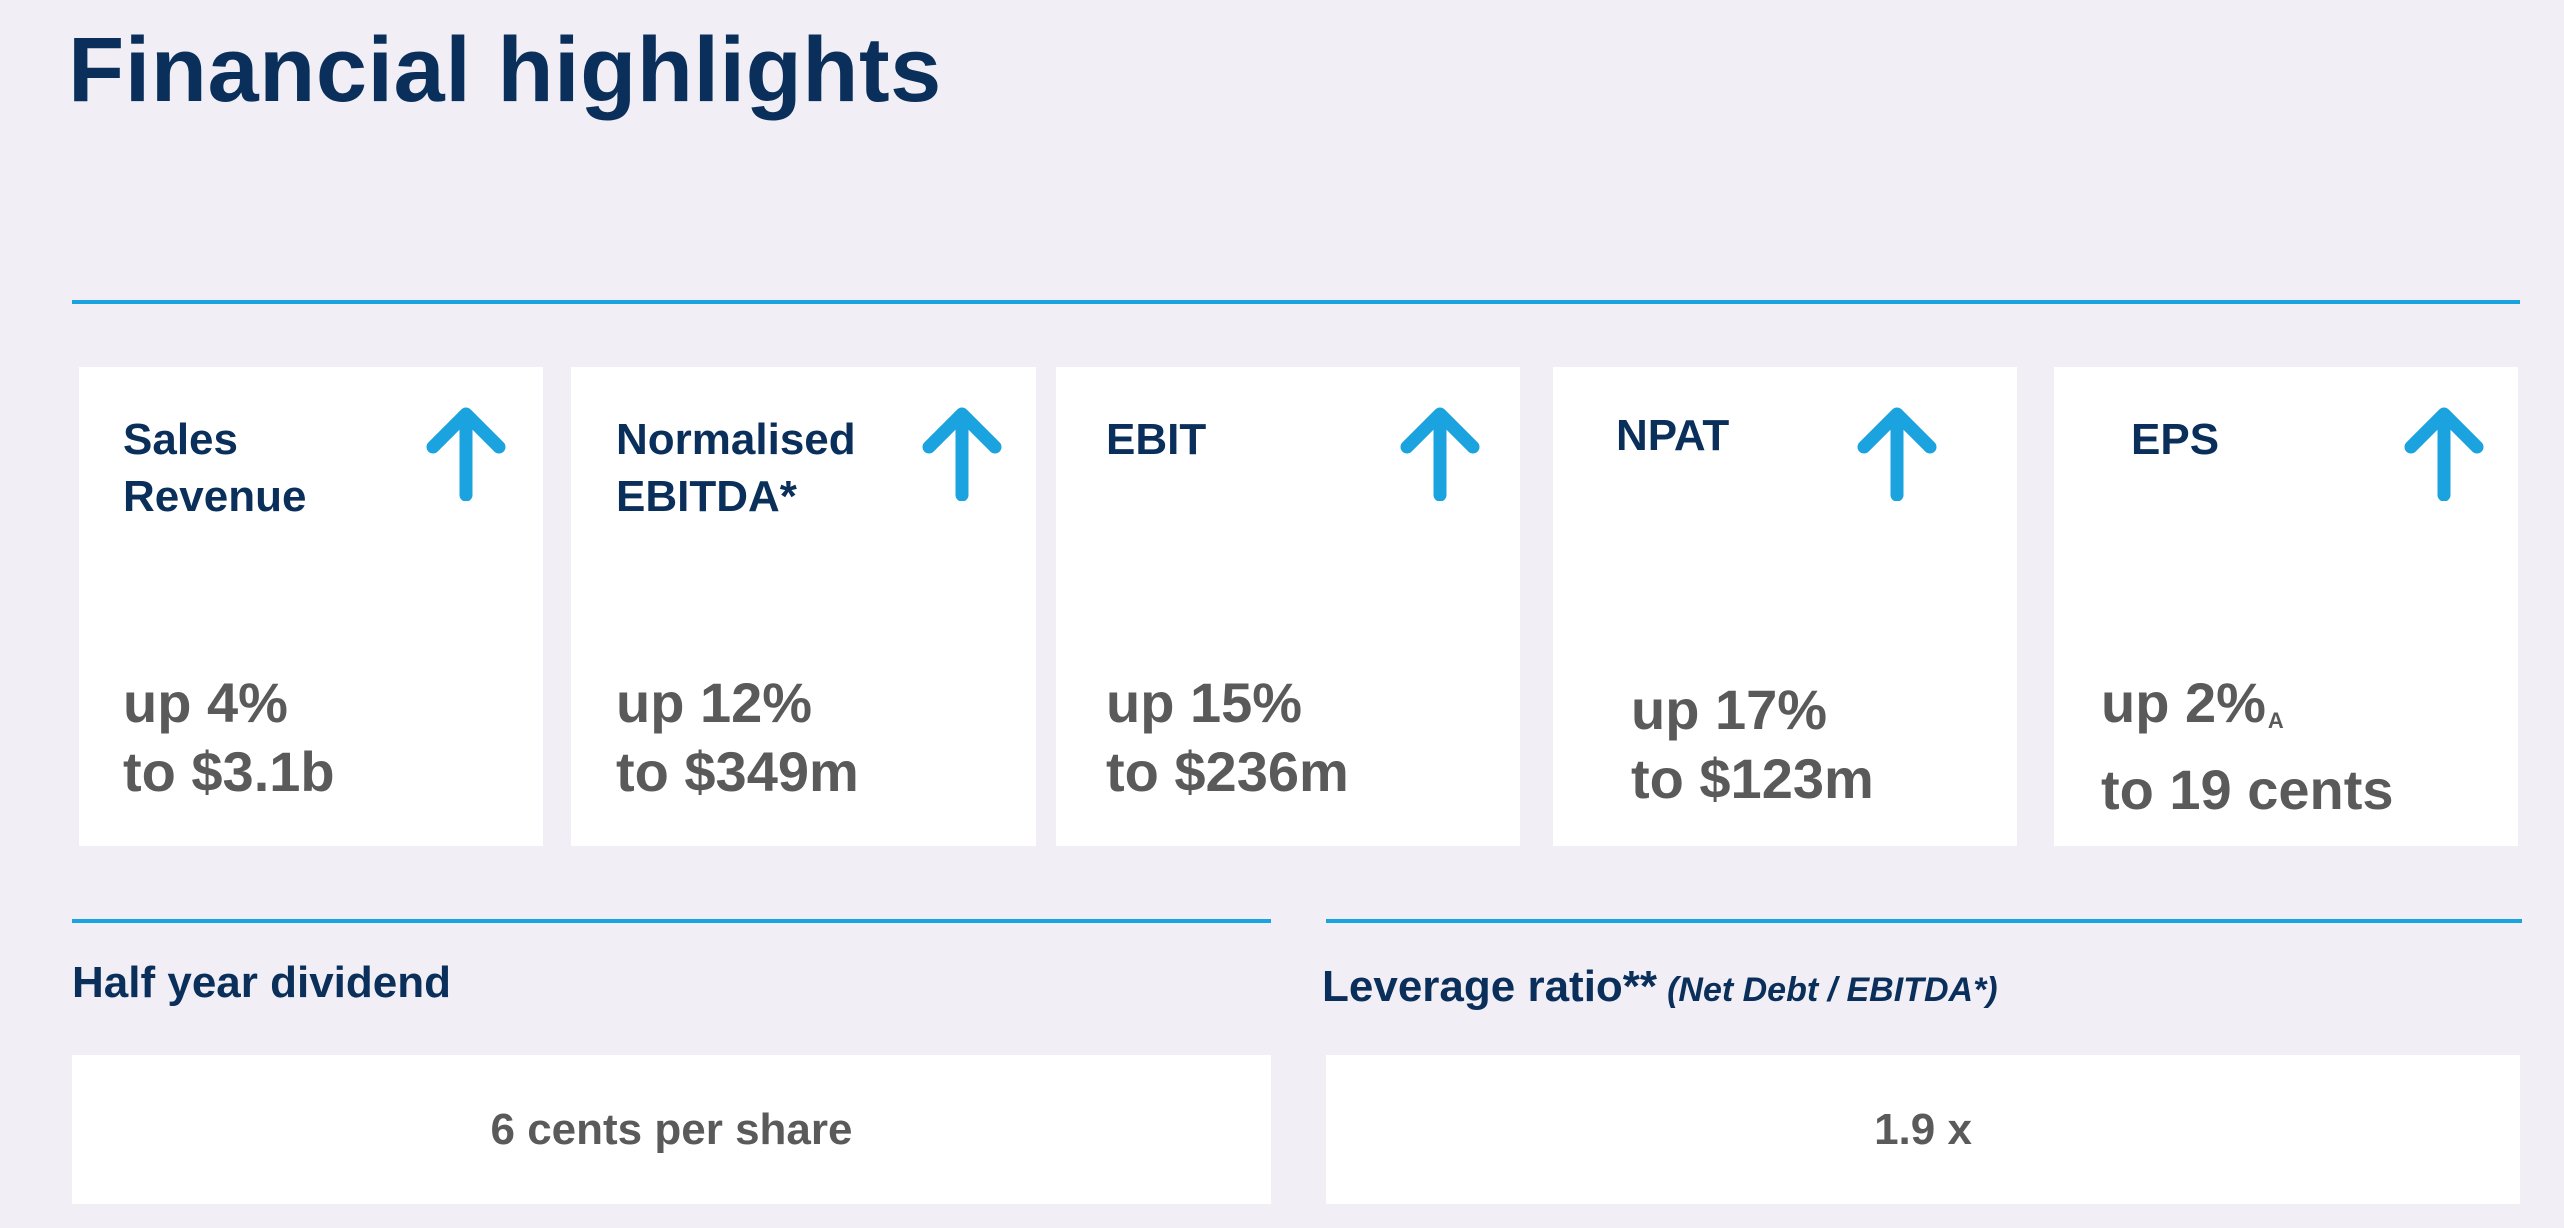 The width and height of the screenshot is (2564, 1228). What do you see at coordinates (1752, 744) in the screenshot?
I see `card-value: up 17% to $123m` at bounding box center [1752, 744].